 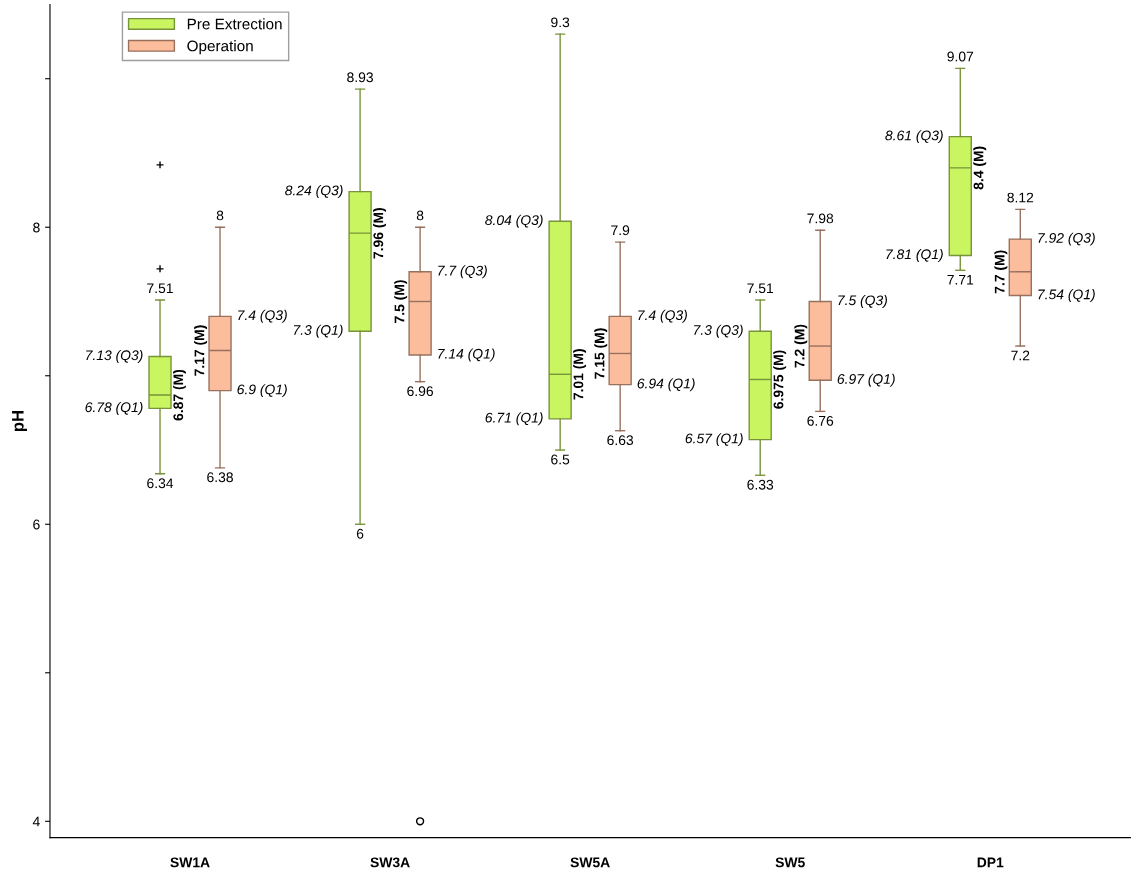 I want to click on annotation: 7.9, so click(x=620, y=230).